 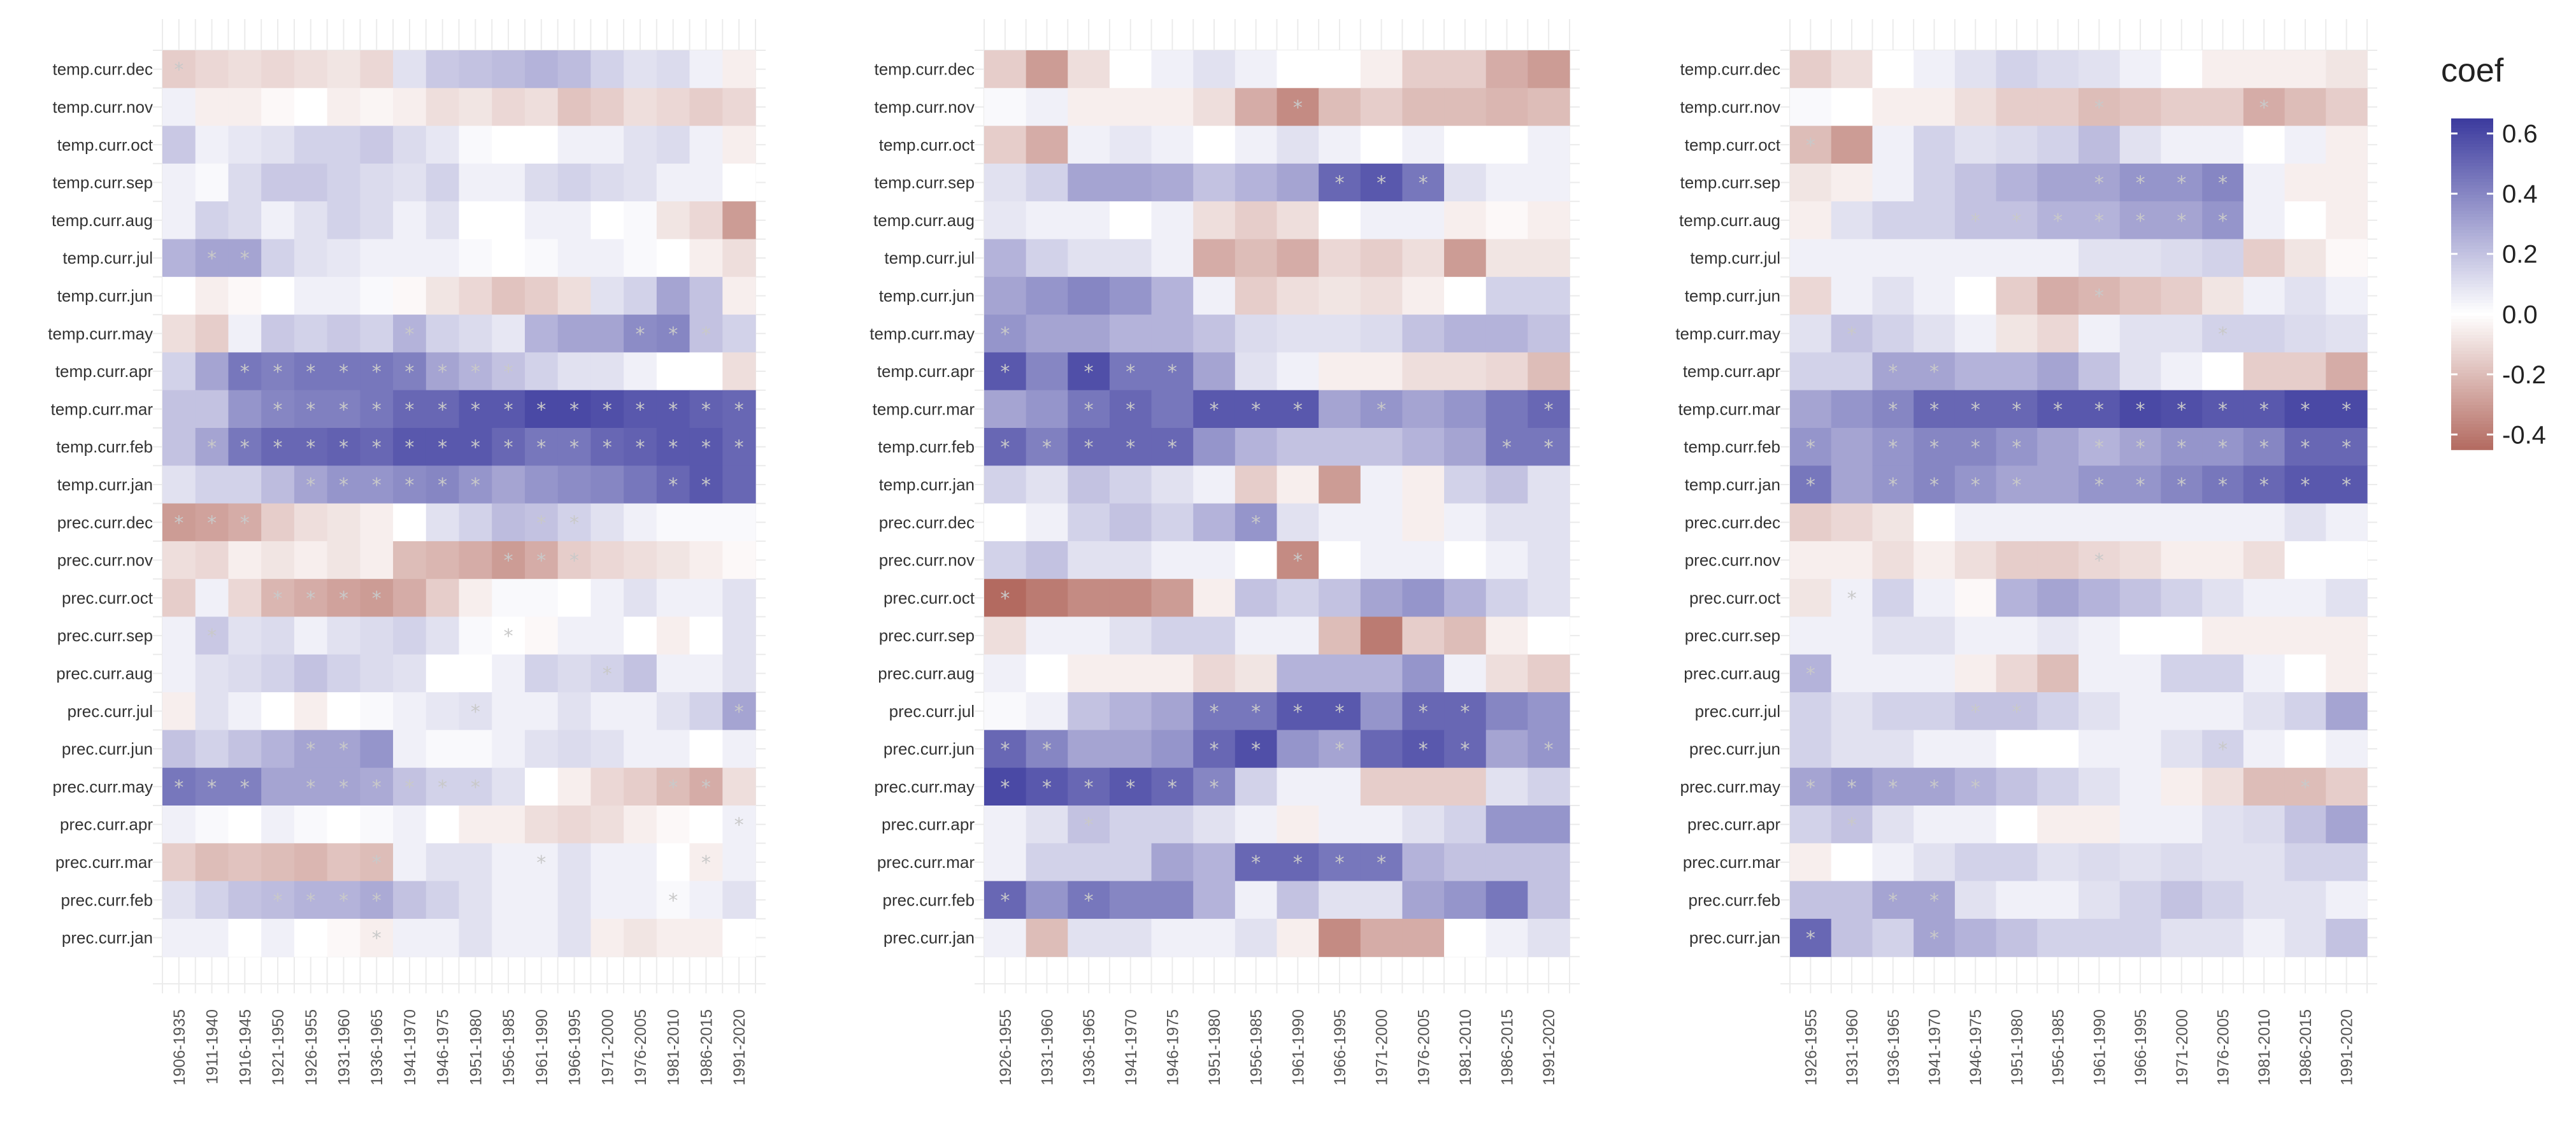 I want to click on column-label: 1956-1985, so click(x=2059, y=1047).